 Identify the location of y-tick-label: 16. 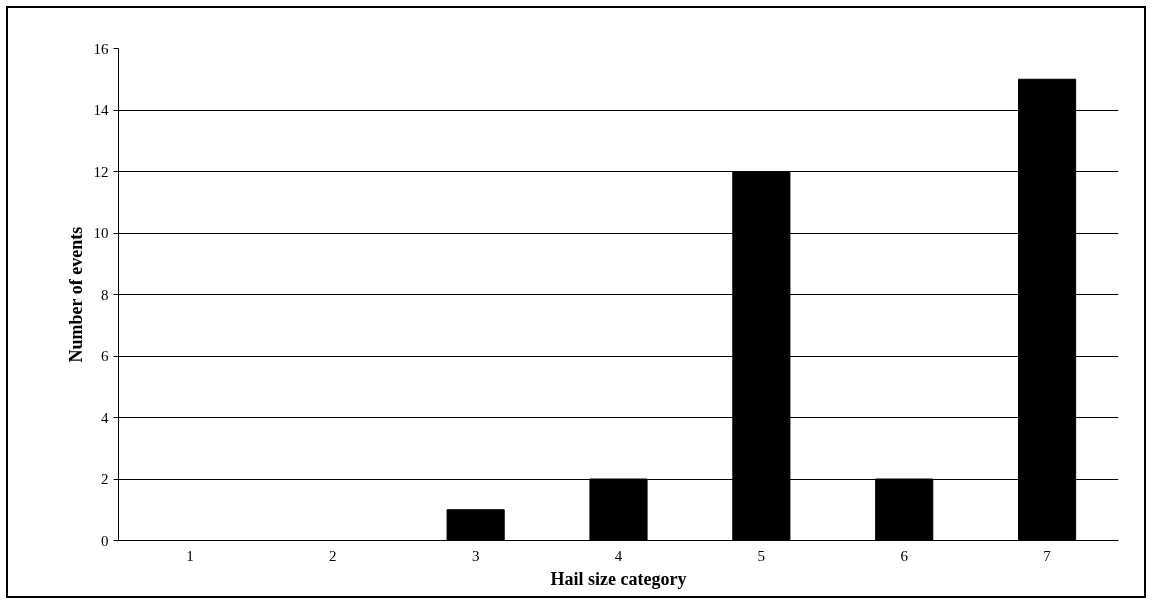
(101, 48).